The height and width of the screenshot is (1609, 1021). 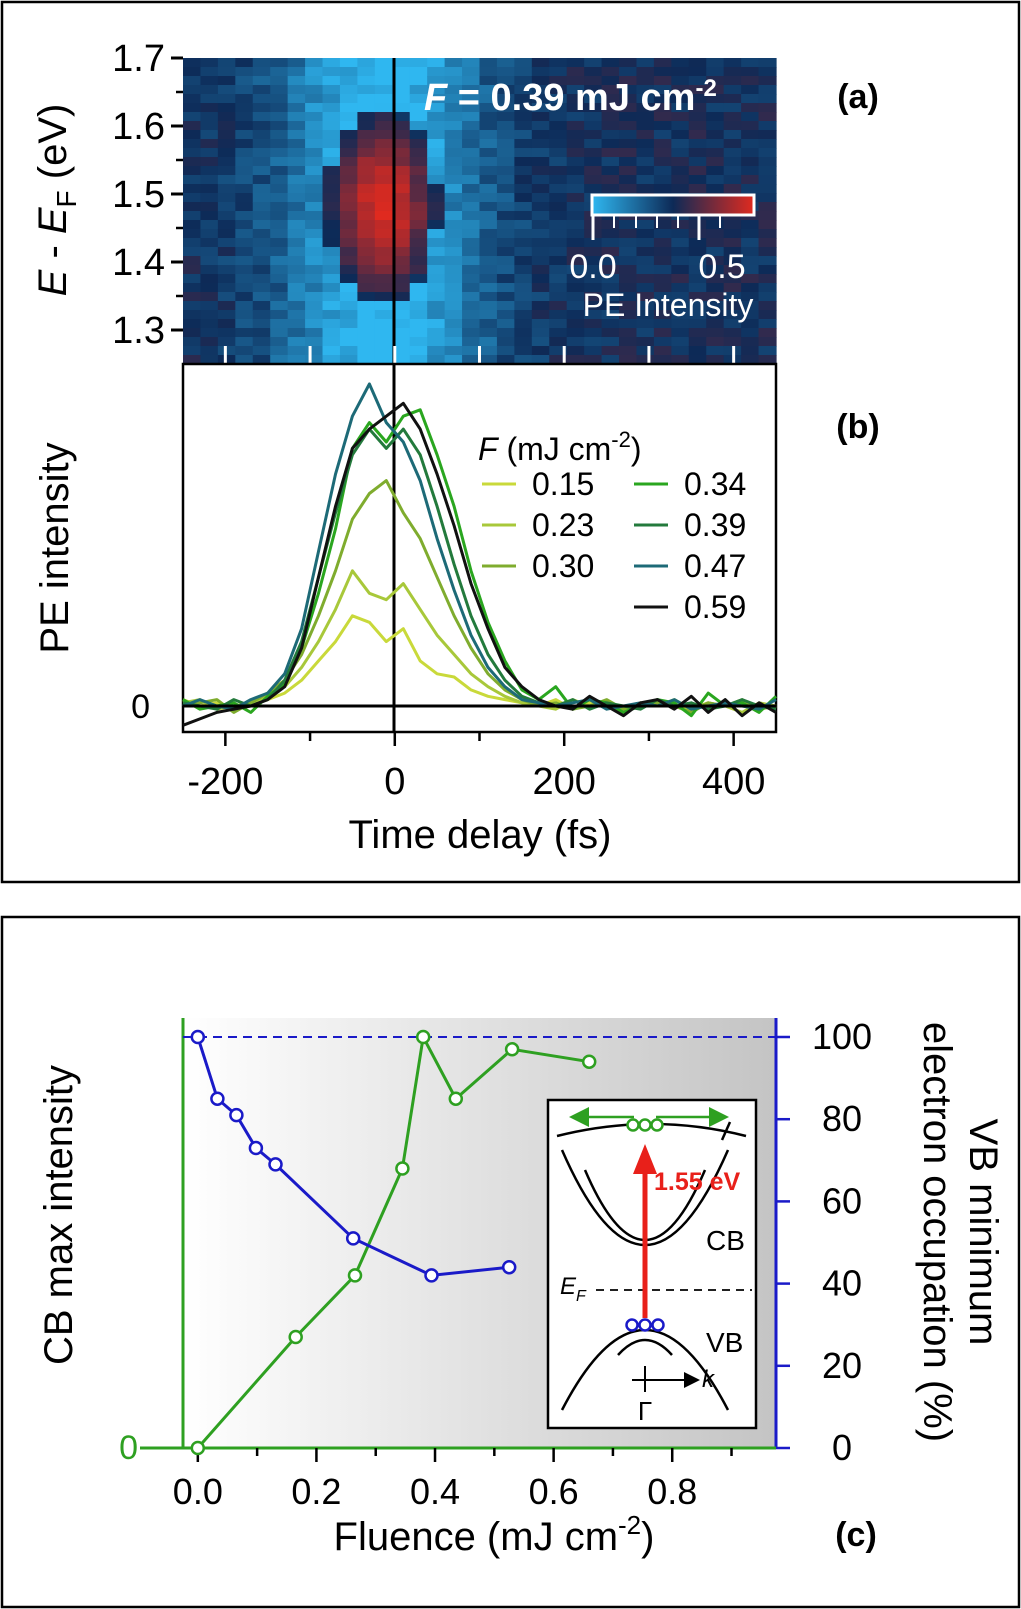 What do you see at coordinates (53, 220) in the screenshot?
I see `ylabel-e2: E` at bounding box center [53, 220].